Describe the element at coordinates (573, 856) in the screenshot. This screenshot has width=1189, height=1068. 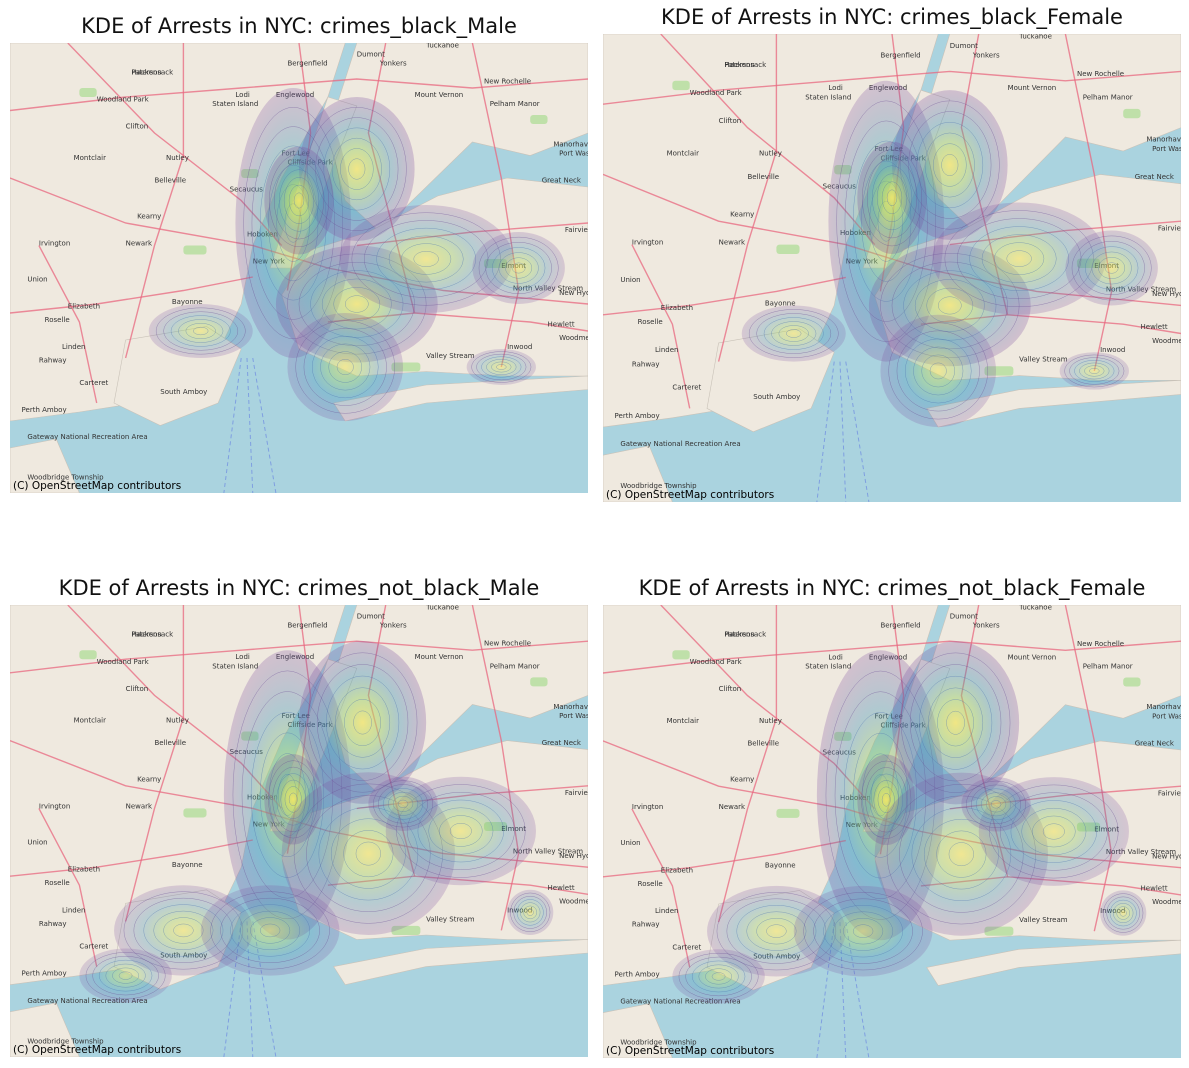
I see `place-label: New Hyde Park` at that location.